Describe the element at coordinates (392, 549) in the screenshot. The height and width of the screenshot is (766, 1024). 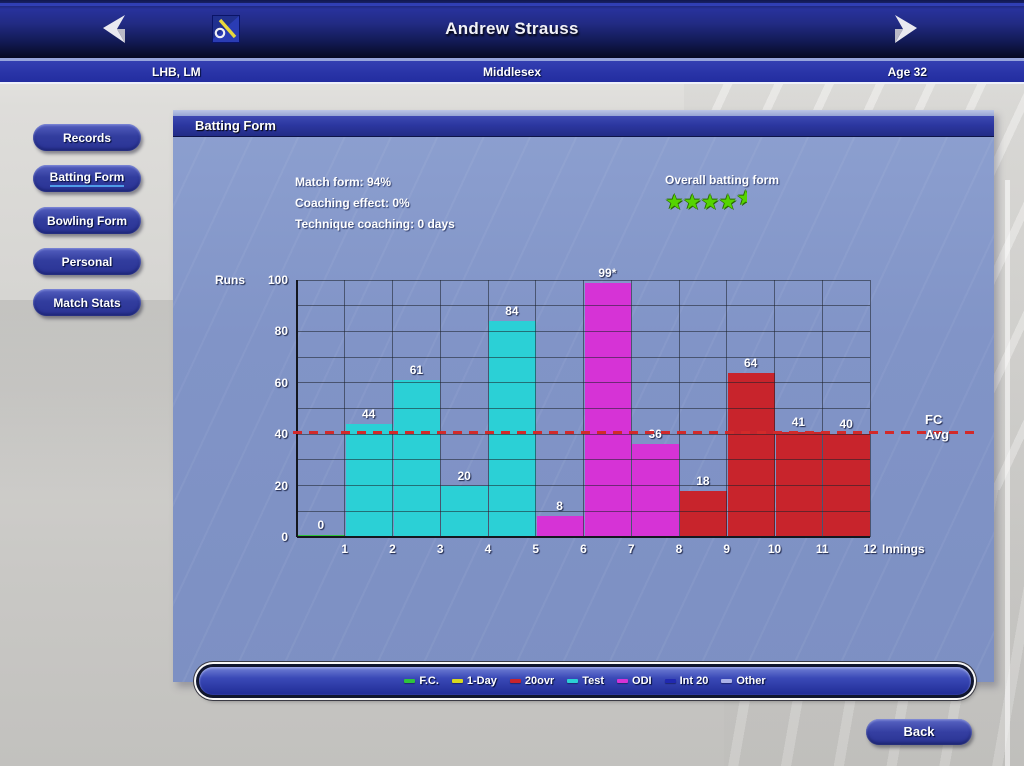
I see `x-tick-label: 2` at that location.